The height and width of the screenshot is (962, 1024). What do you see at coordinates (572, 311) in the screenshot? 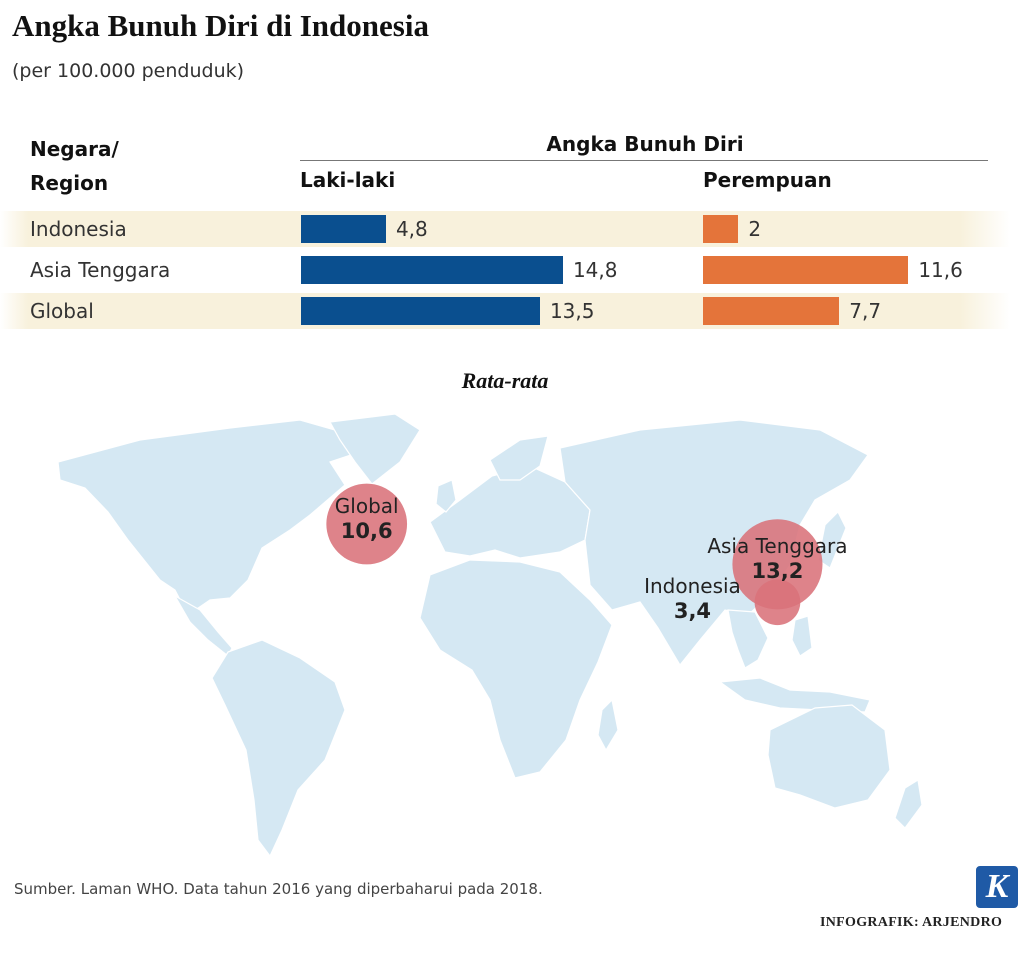
I see `value-label-male: 13,5` at bounding box center [572, 311].